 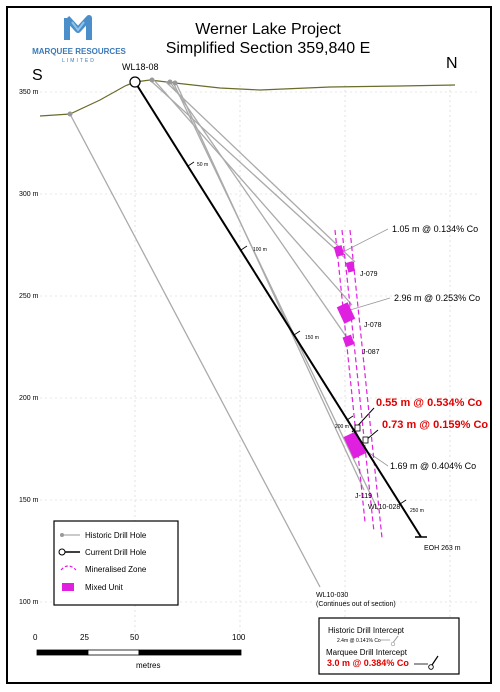 What do you see at coordinates (369, 274) in the screenshot?
I see `hole-label-j079: J-079` at bounding box center [369, 274].